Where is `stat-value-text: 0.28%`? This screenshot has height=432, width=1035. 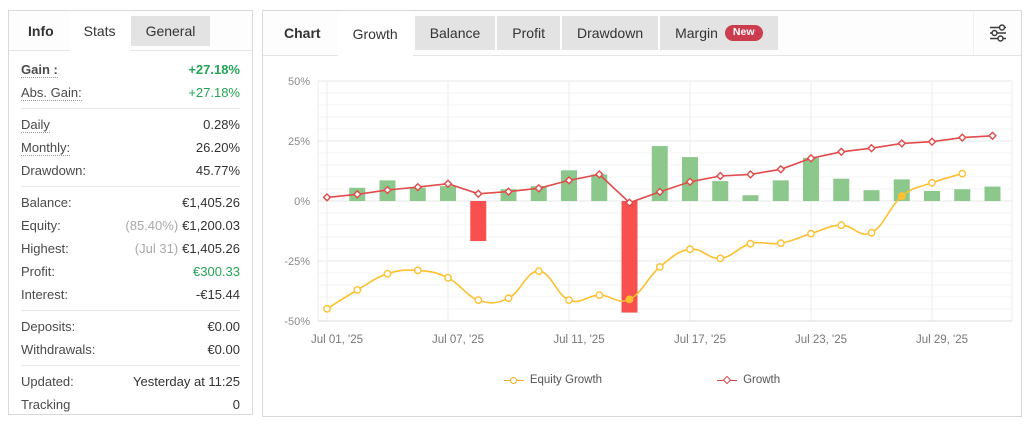 stat-value-text: 0.28% is located at coordinates (221, 124).